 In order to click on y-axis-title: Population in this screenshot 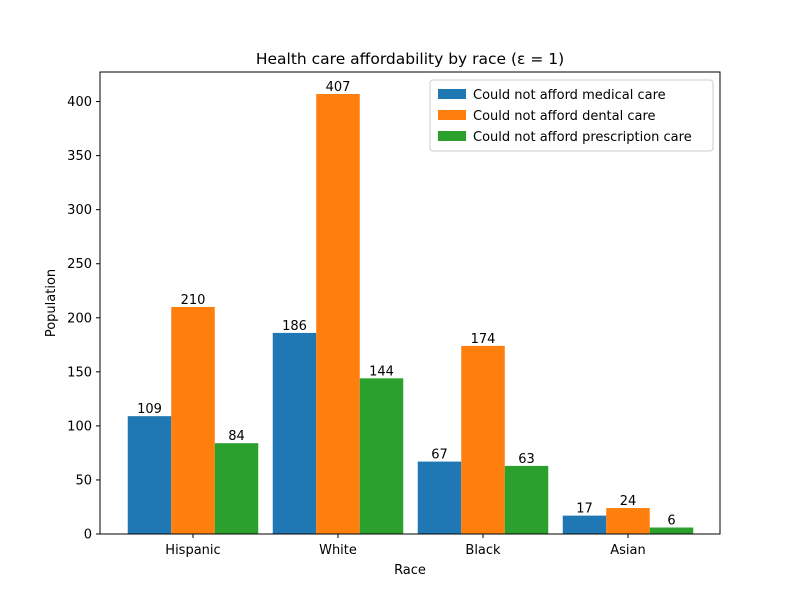, I will do `click(51, 303)`.